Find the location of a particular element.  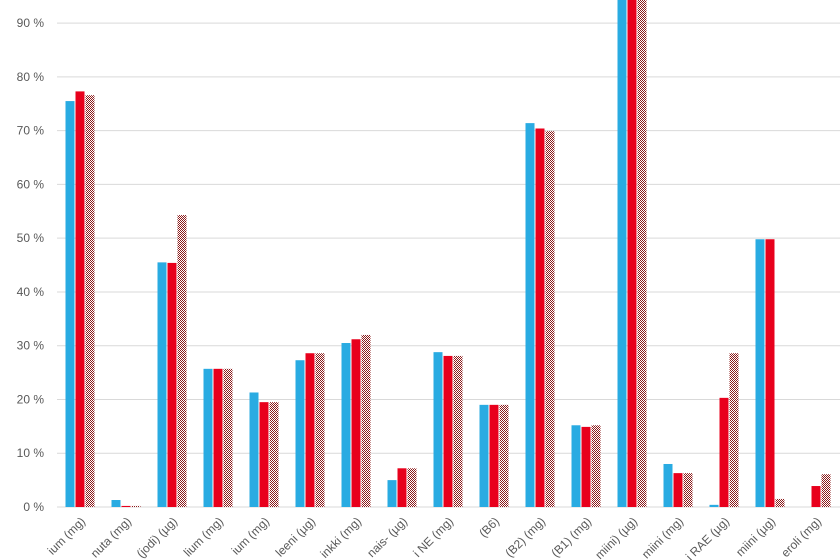

y-tick-label: 20 % is located at coordinates (31, 399).